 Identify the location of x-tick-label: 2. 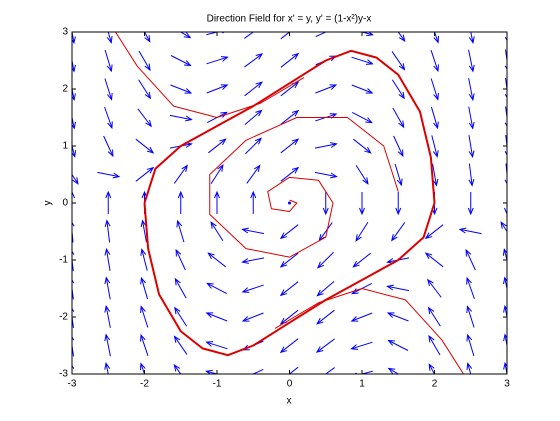
(435, 384).